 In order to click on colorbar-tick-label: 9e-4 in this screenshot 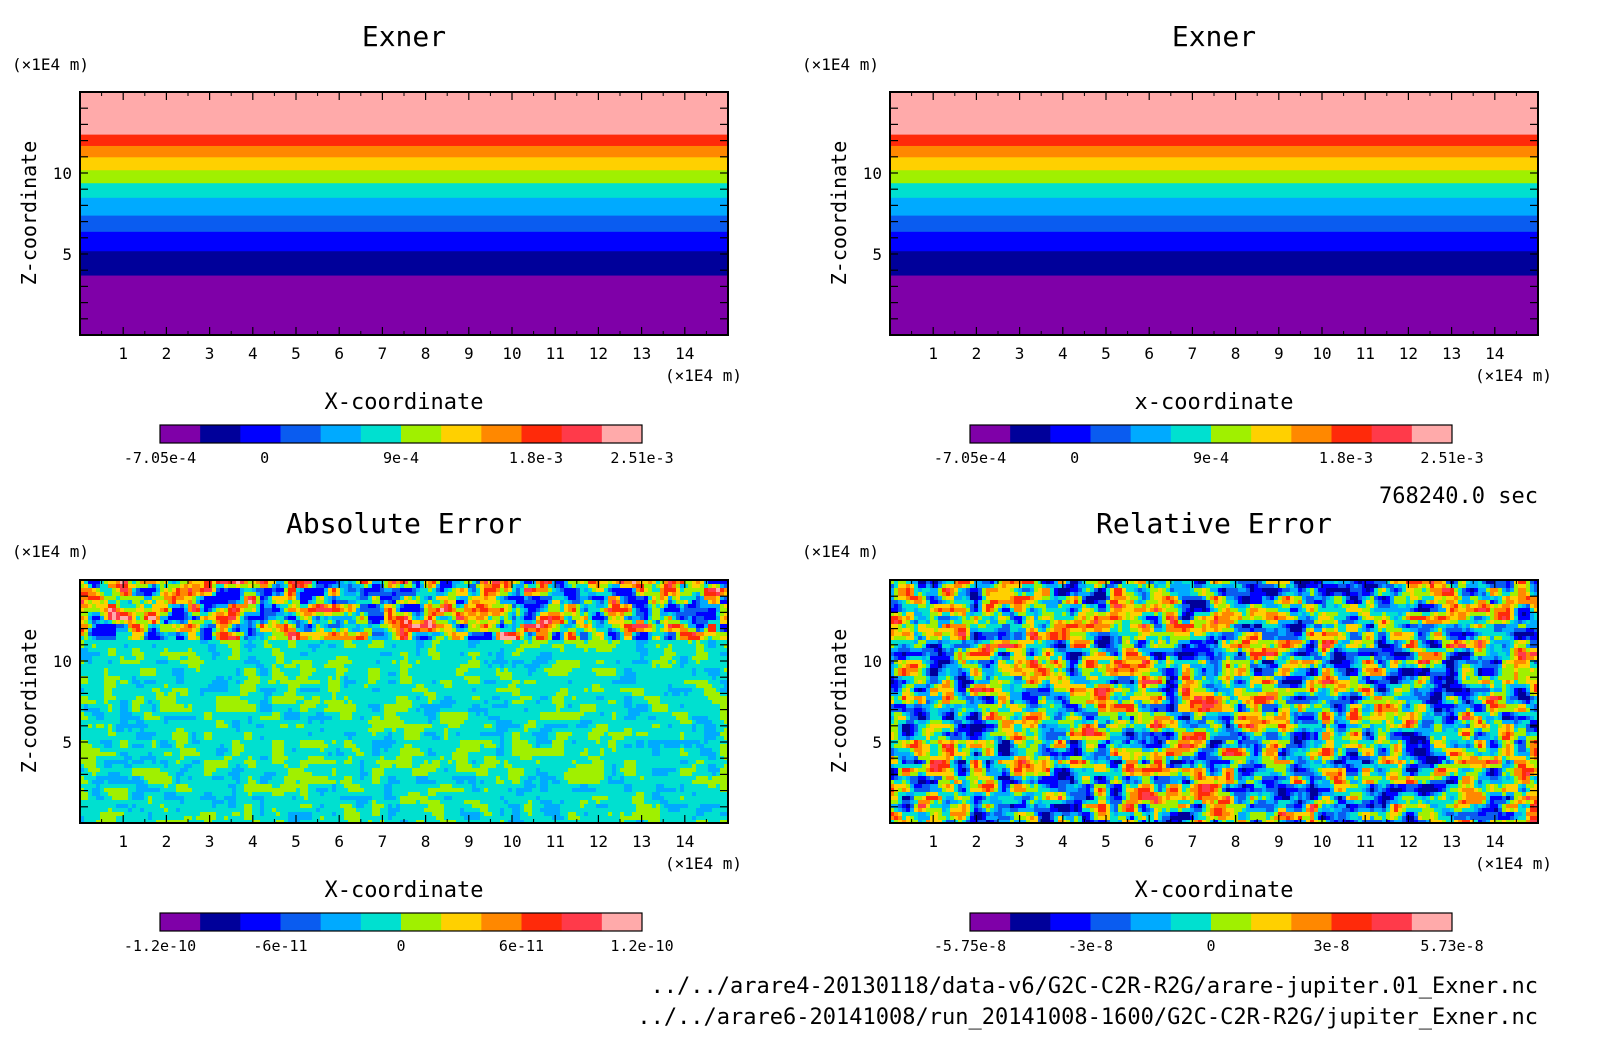, I will do `click(401, 458)`.